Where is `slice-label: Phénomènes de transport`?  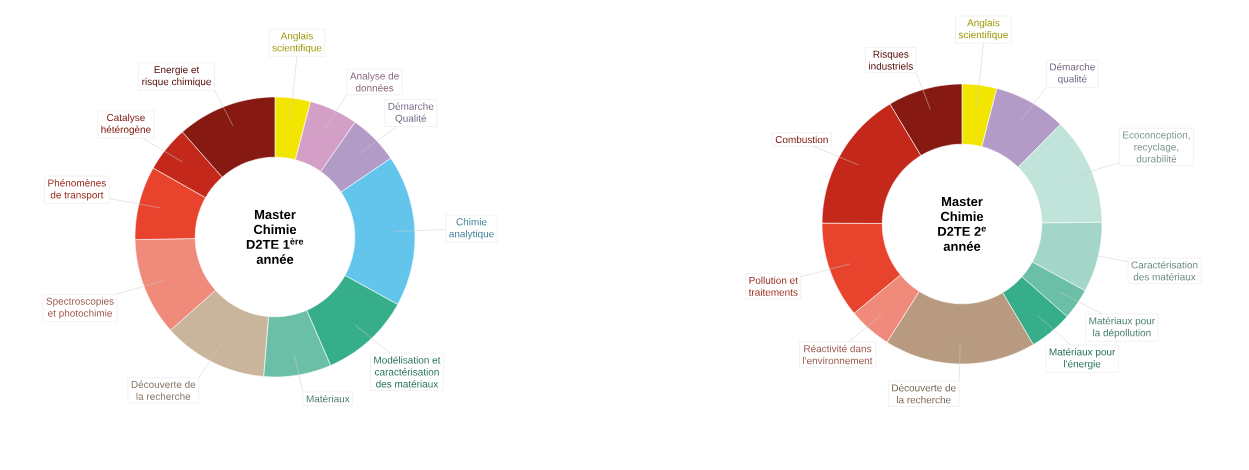 slice-label: Phénomènes de transport is located at coordinates (77, 190).